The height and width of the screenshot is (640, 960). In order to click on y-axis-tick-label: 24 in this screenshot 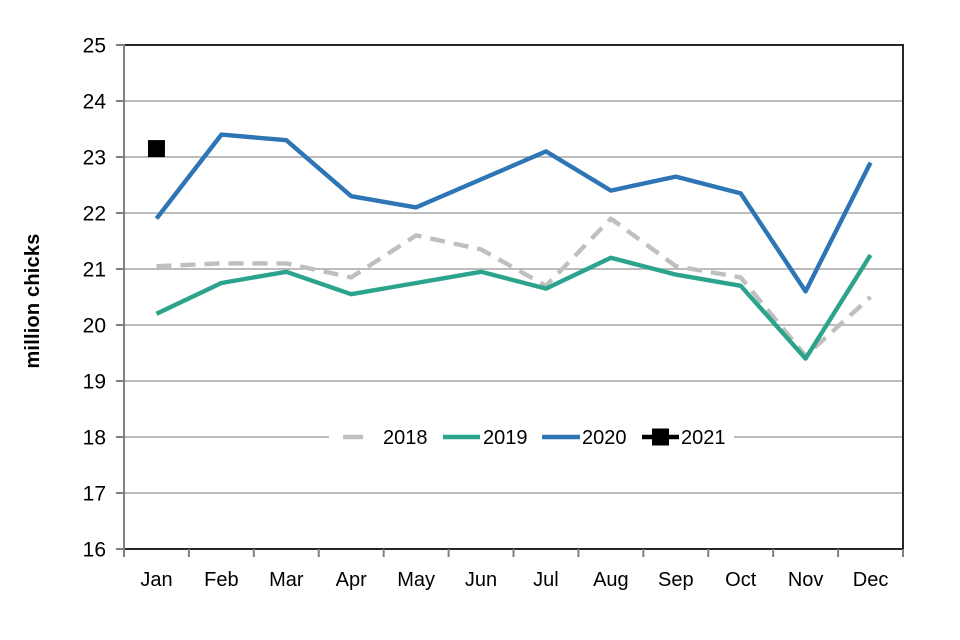, I will do `click(95, 102)`.